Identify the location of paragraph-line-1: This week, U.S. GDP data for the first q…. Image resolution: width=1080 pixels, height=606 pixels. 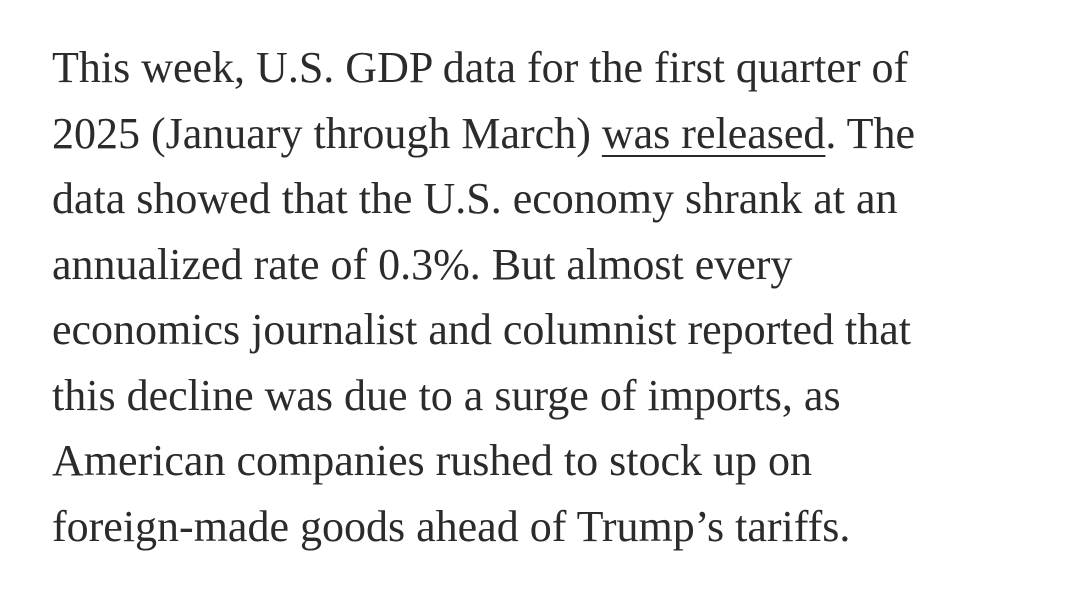
(480, 67).